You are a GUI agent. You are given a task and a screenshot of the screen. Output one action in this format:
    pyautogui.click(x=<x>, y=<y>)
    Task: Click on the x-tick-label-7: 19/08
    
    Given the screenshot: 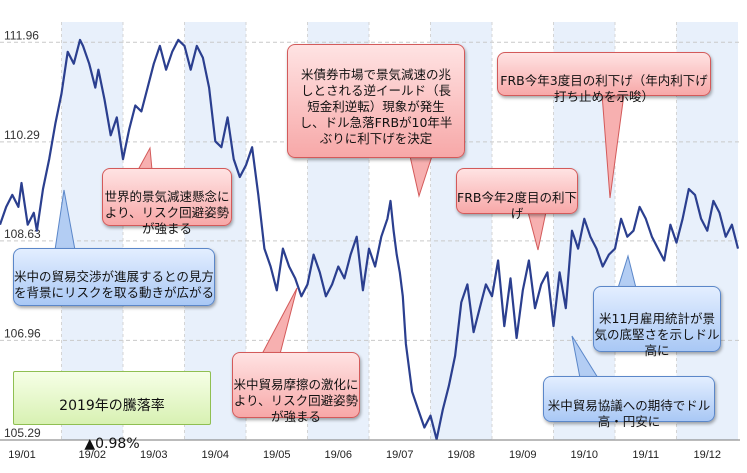 What is the action you would take?
    pyautogui.click(x=461, y=455)
    